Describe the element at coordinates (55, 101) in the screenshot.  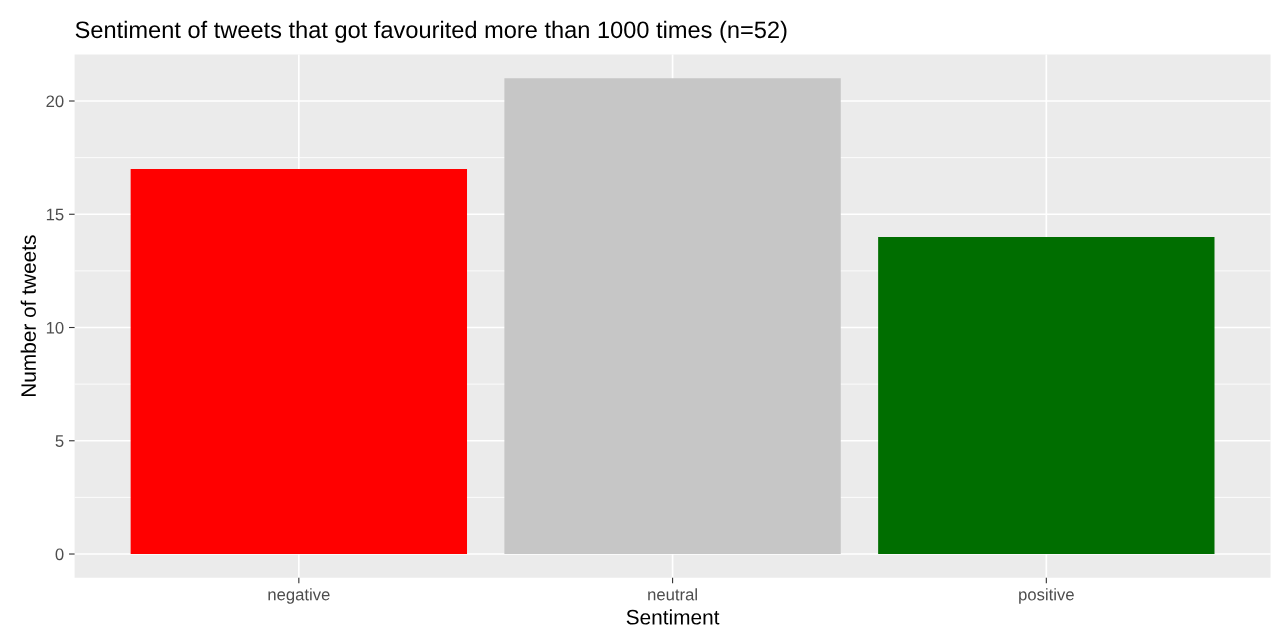
I see `y-tick-label: 20` at that location.